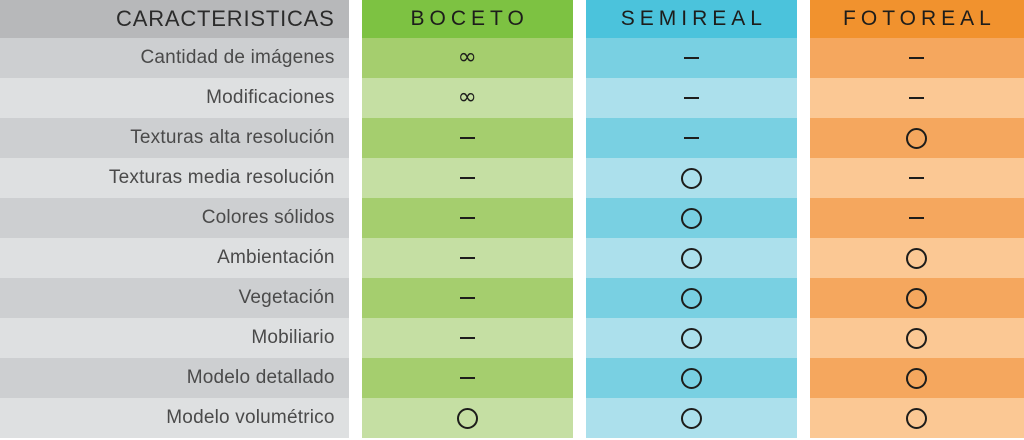 The image size is (1024, 440). I want to click on table-row: Colores sólidos, so click(174, 218).